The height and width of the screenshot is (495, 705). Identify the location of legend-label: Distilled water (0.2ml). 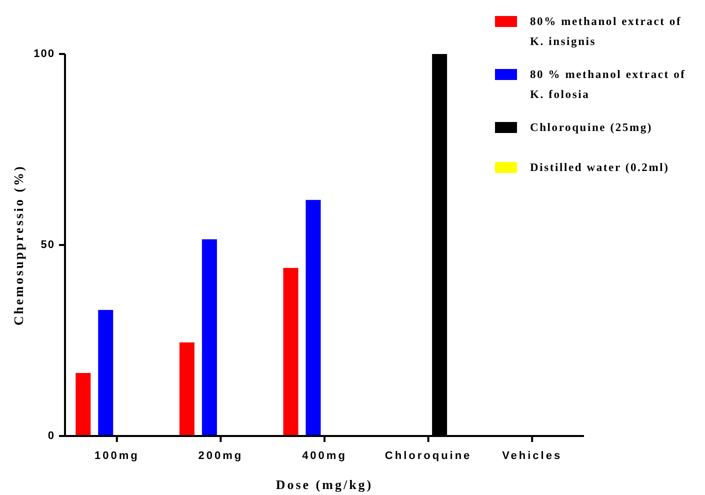
(600, 168).